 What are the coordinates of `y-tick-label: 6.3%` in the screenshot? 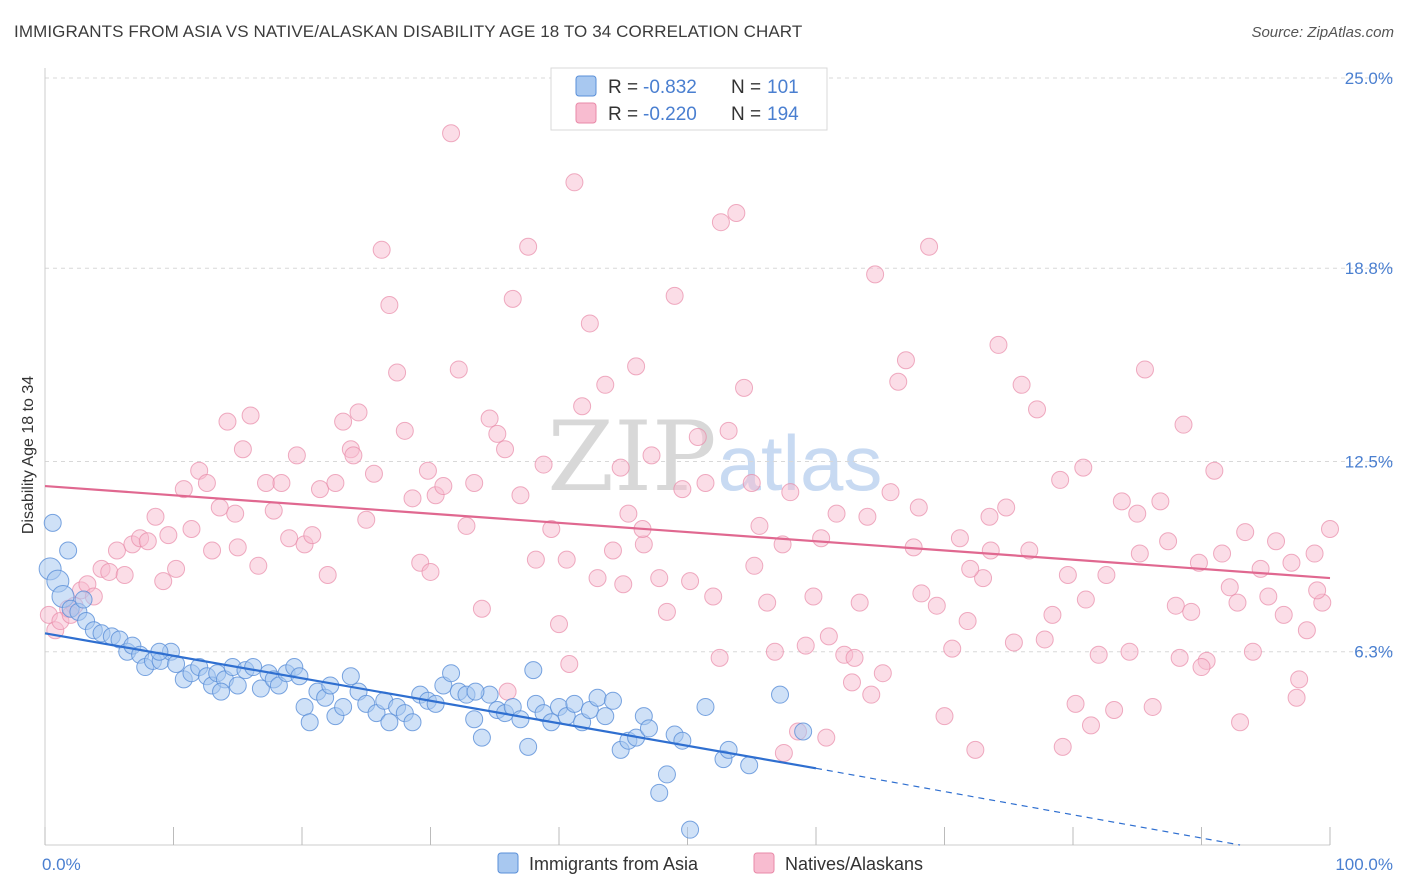 It's located at (1373, 652).